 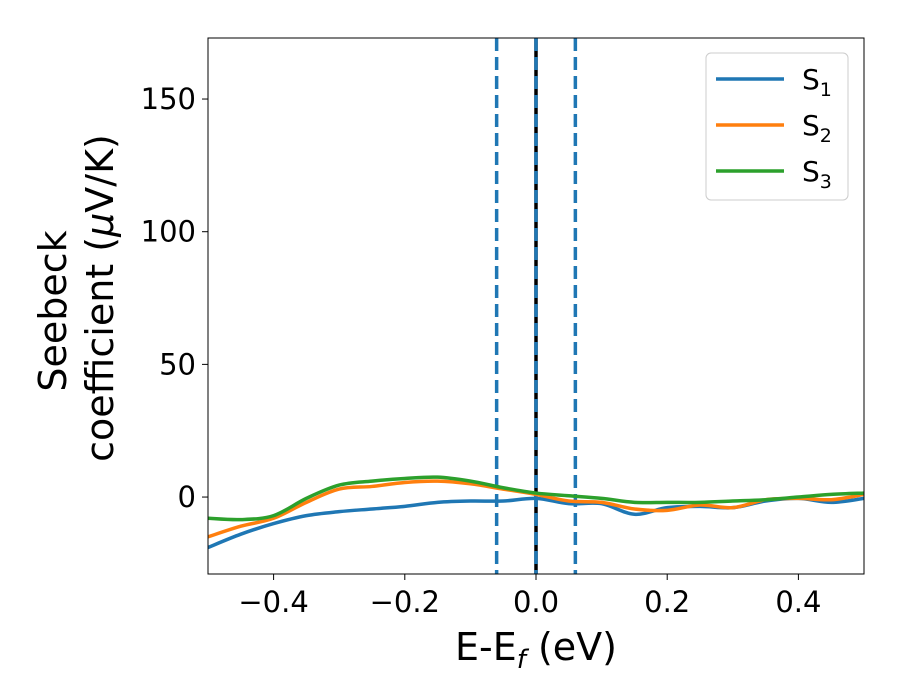 What do you see at coordinates (100, 225) in the screenshot?
I see `y-axis-title-mu: μ` at bounding box center [100, 225].